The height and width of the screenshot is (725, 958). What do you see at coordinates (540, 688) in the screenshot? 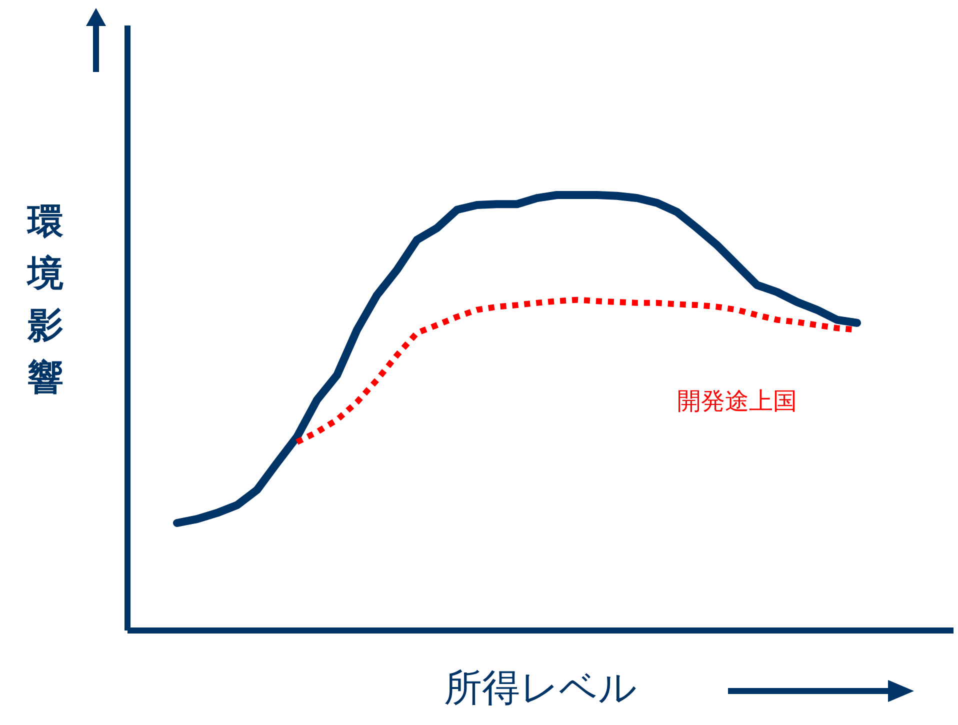
I see `x-axis-title: 所得レベル` at bounding box center [540, 688].